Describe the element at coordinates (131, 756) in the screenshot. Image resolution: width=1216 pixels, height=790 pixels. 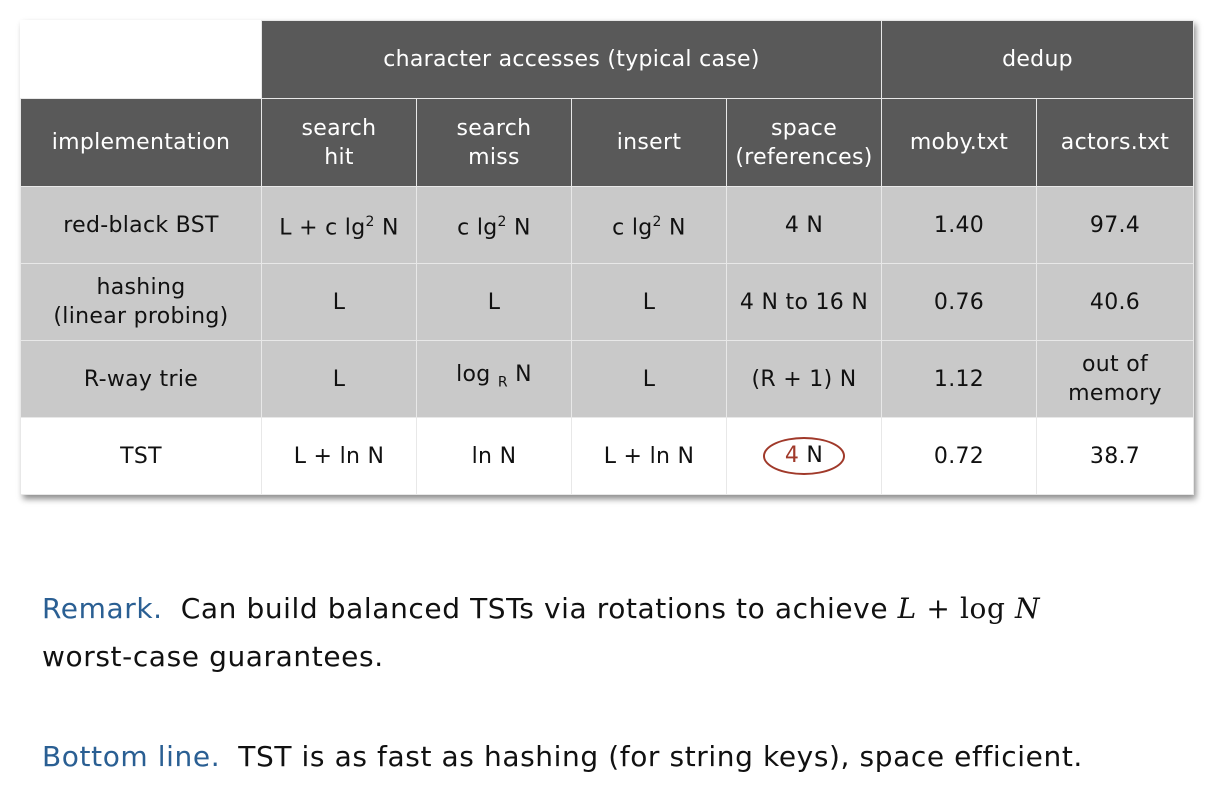
I see `bottom-line-label: Bottom line.` at that location.